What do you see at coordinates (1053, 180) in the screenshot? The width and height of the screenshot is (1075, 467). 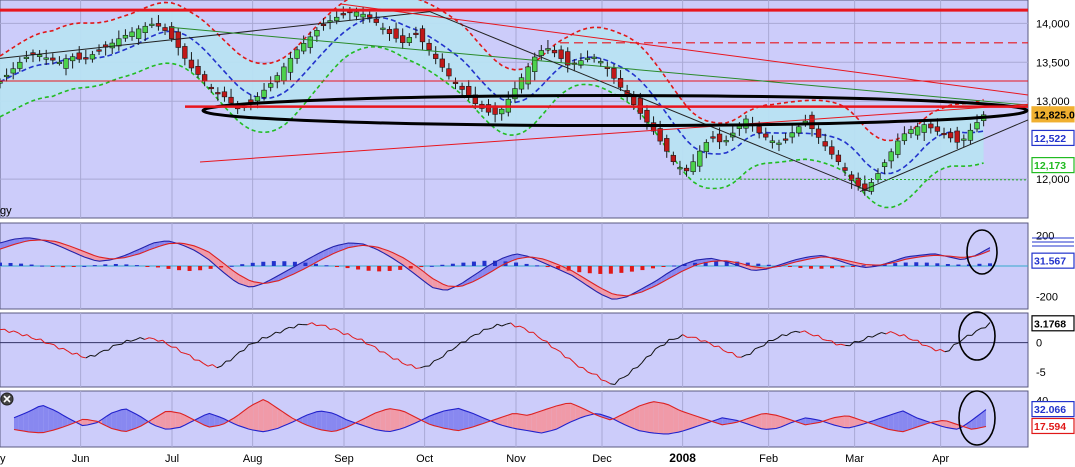 I see `price-tick-label: 12,000` at bounding box center [1053, 180].